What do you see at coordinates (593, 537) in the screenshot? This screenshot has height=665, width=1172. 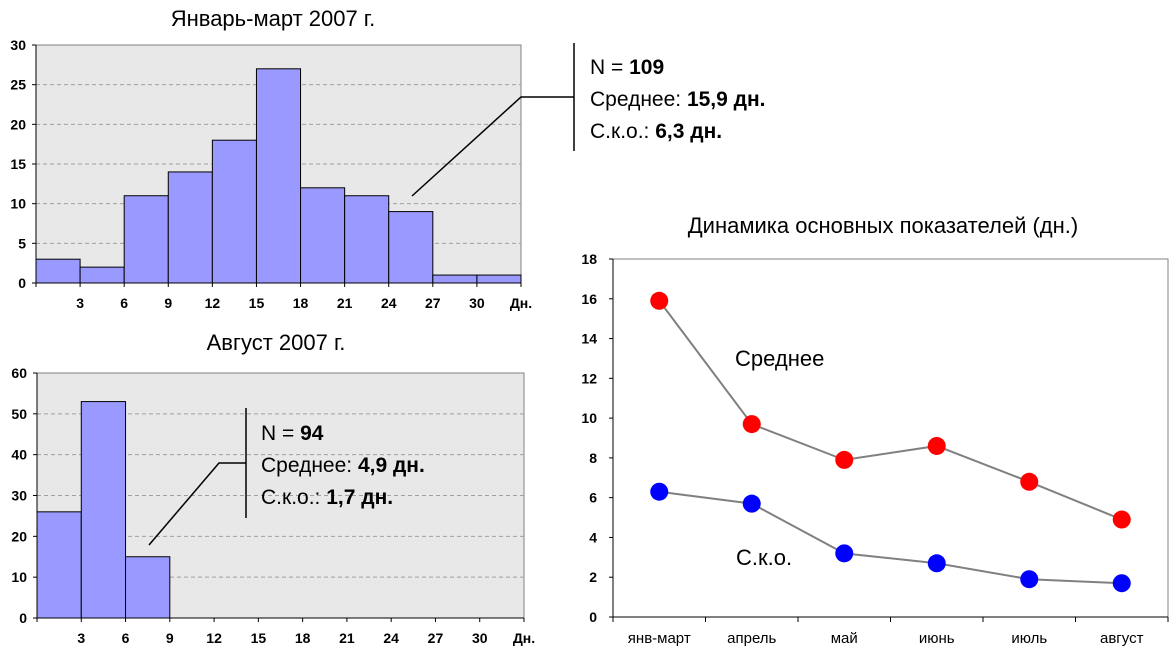 I see `y-tick-label: 4` at bounding box center [593, 537].